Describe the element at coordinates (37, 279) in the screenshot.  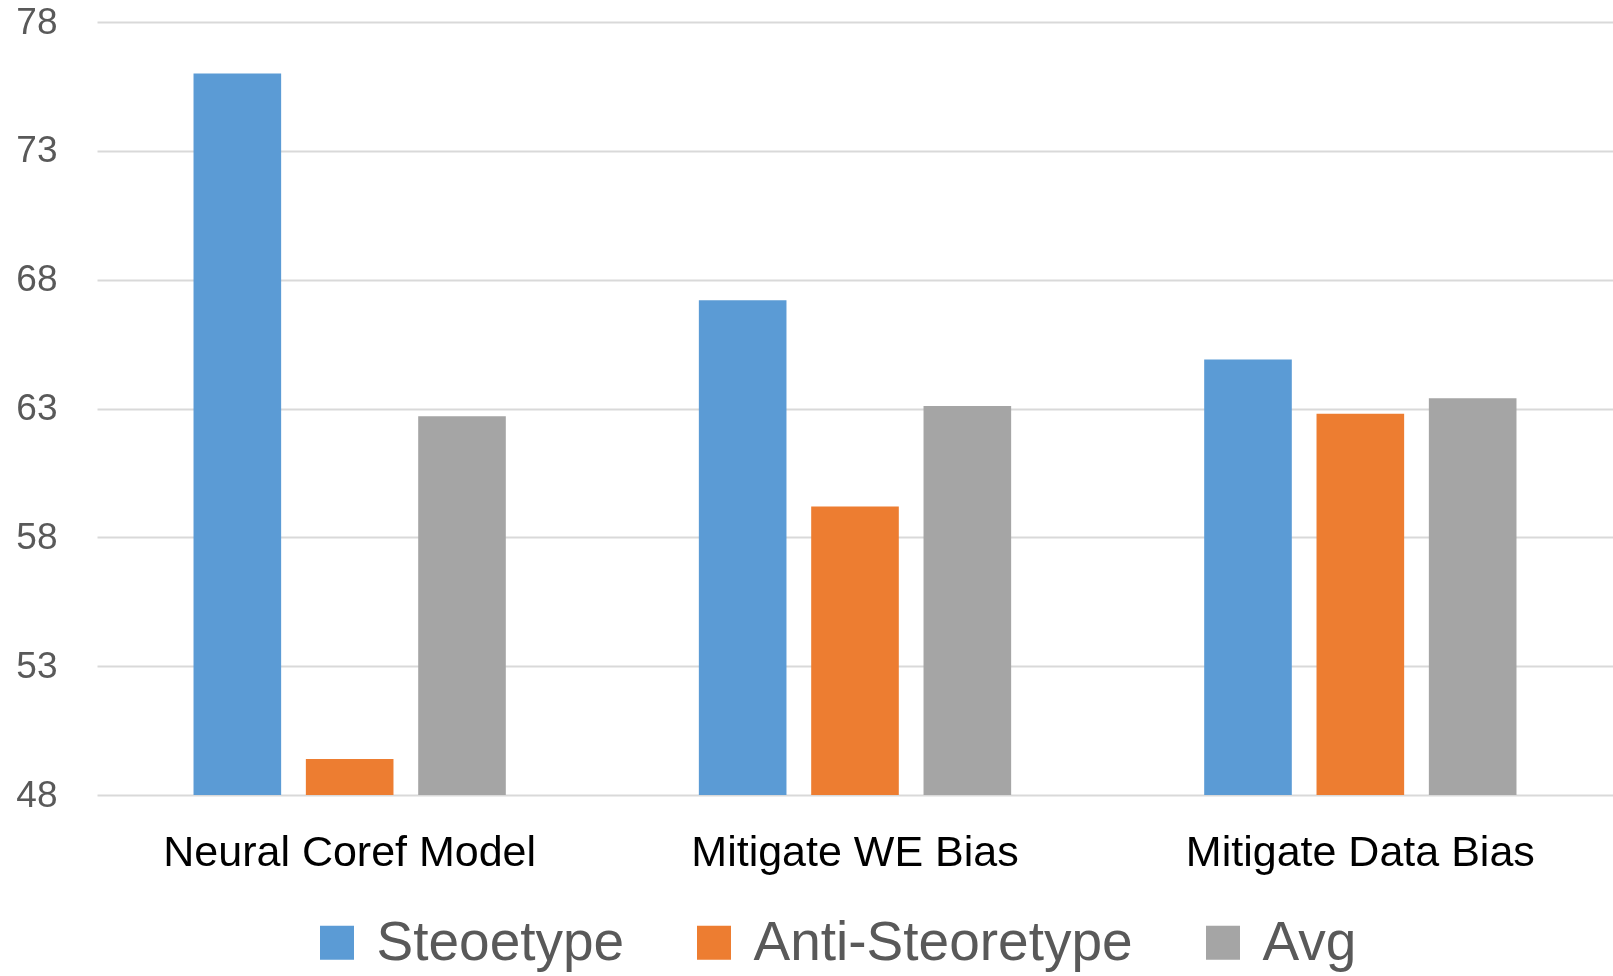
I see `y-tick-label: 68` at that location.